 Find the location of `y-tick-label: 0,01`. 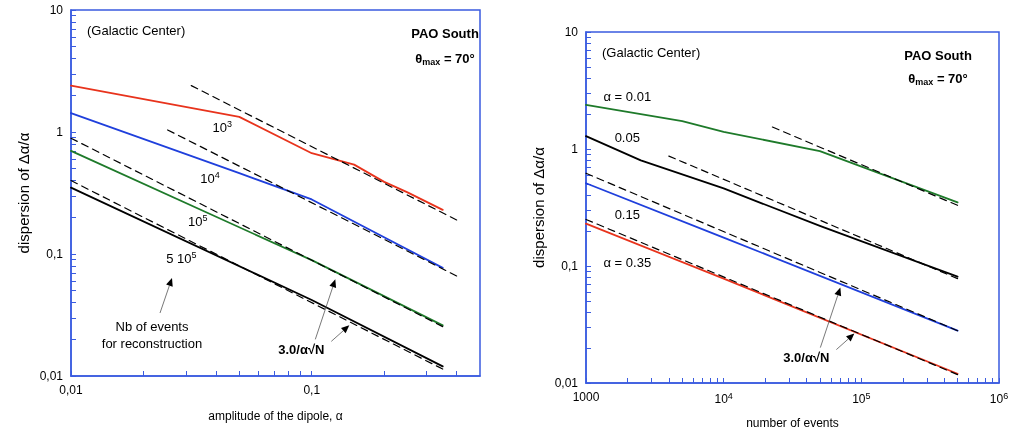

y-tick-label: 0,01 is located at coordinates (51, 376).